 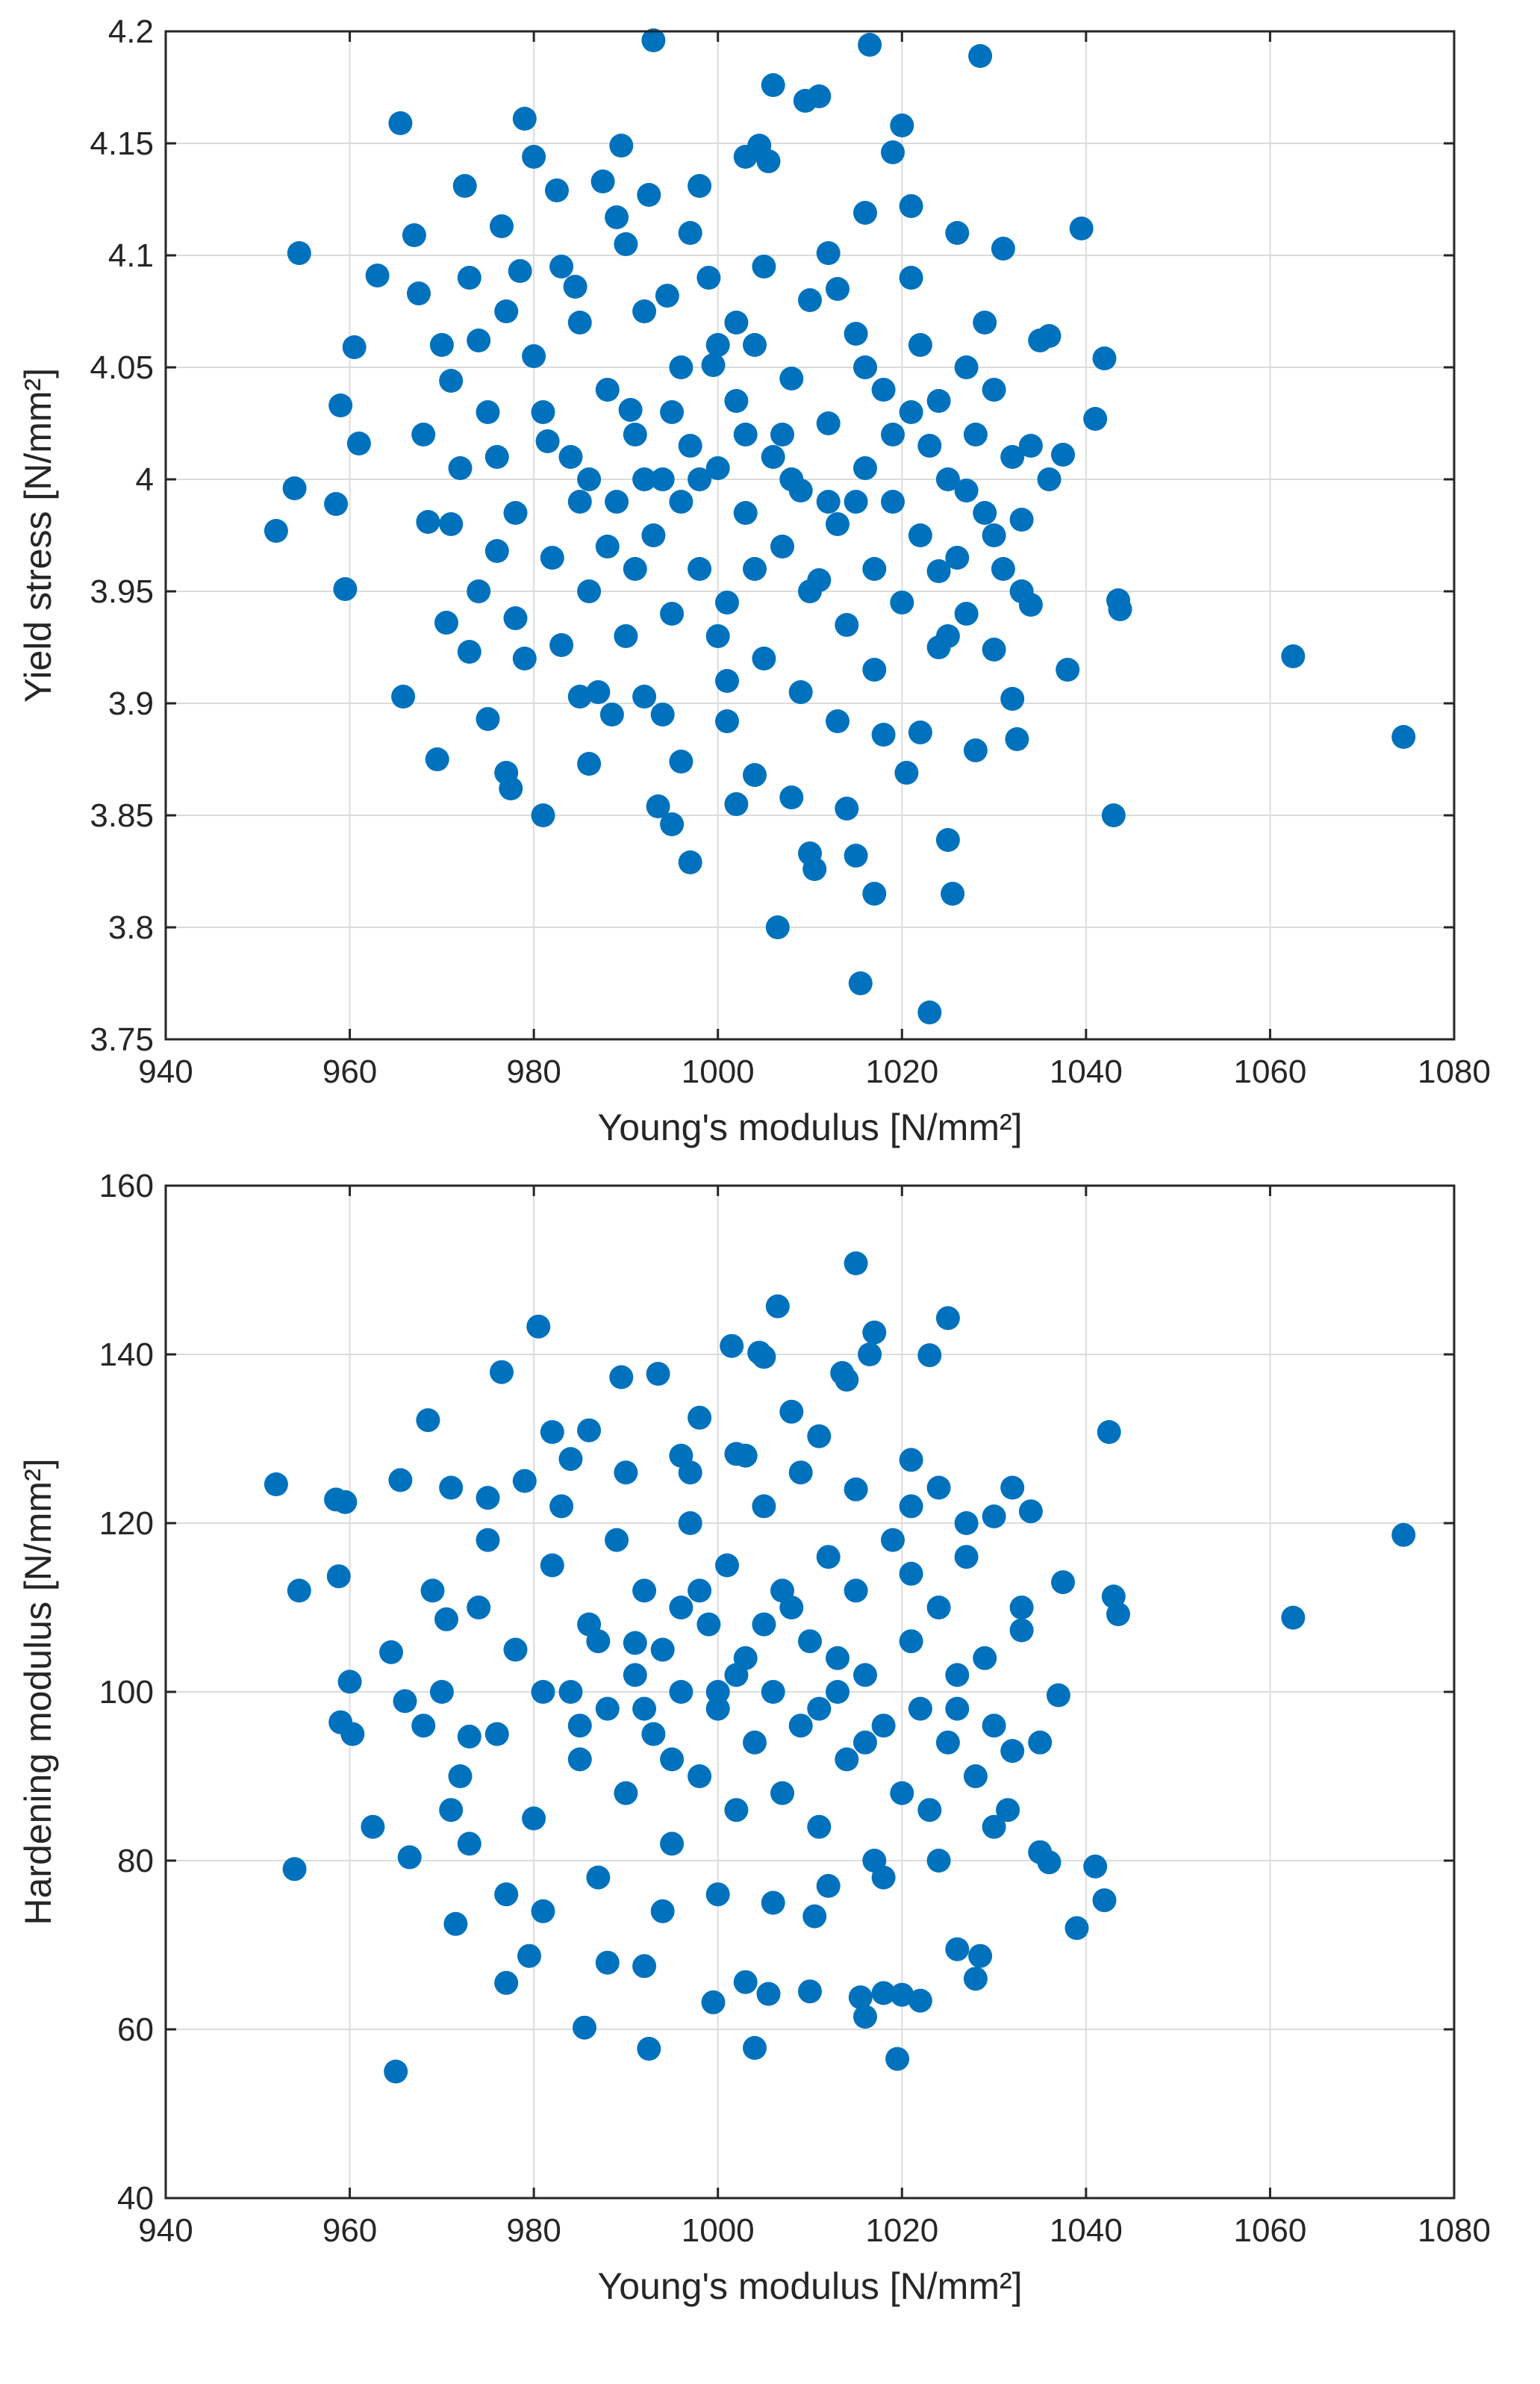 What do you see at coordinates (126, 1692) in the screenshot?
I see `y-tick-label: 100` at bounding box center [126, 1692].